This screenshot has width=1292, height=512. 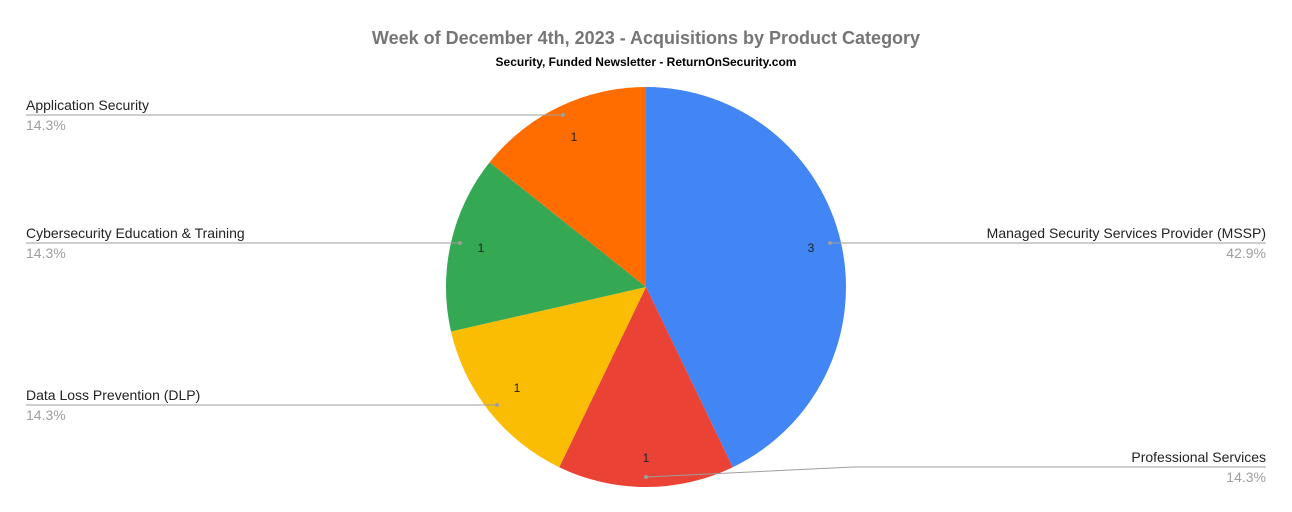 What do you see at coordinates (1198, 457) in the screenshot?
I see `slice-category-label: Professional Services` at bounding box center [1198, 457].